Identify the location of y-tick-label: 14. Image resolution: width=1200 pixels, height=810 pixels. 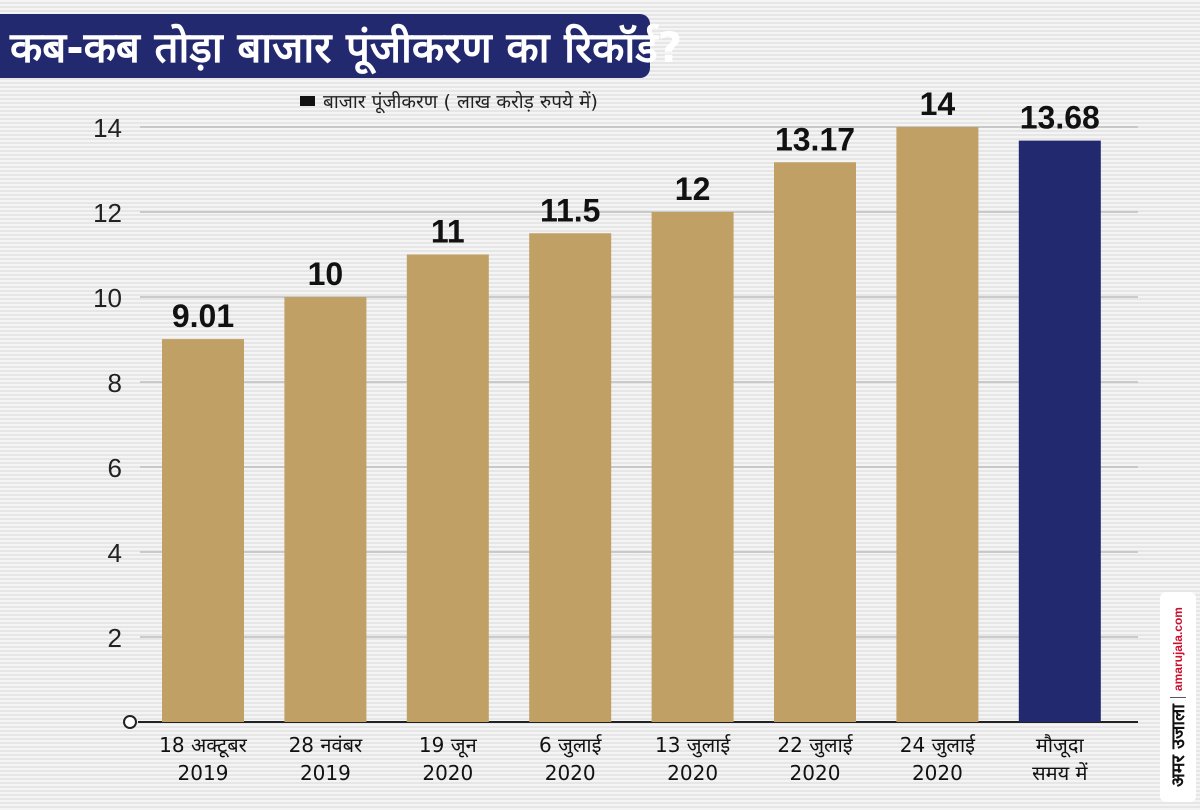
(107, 128).